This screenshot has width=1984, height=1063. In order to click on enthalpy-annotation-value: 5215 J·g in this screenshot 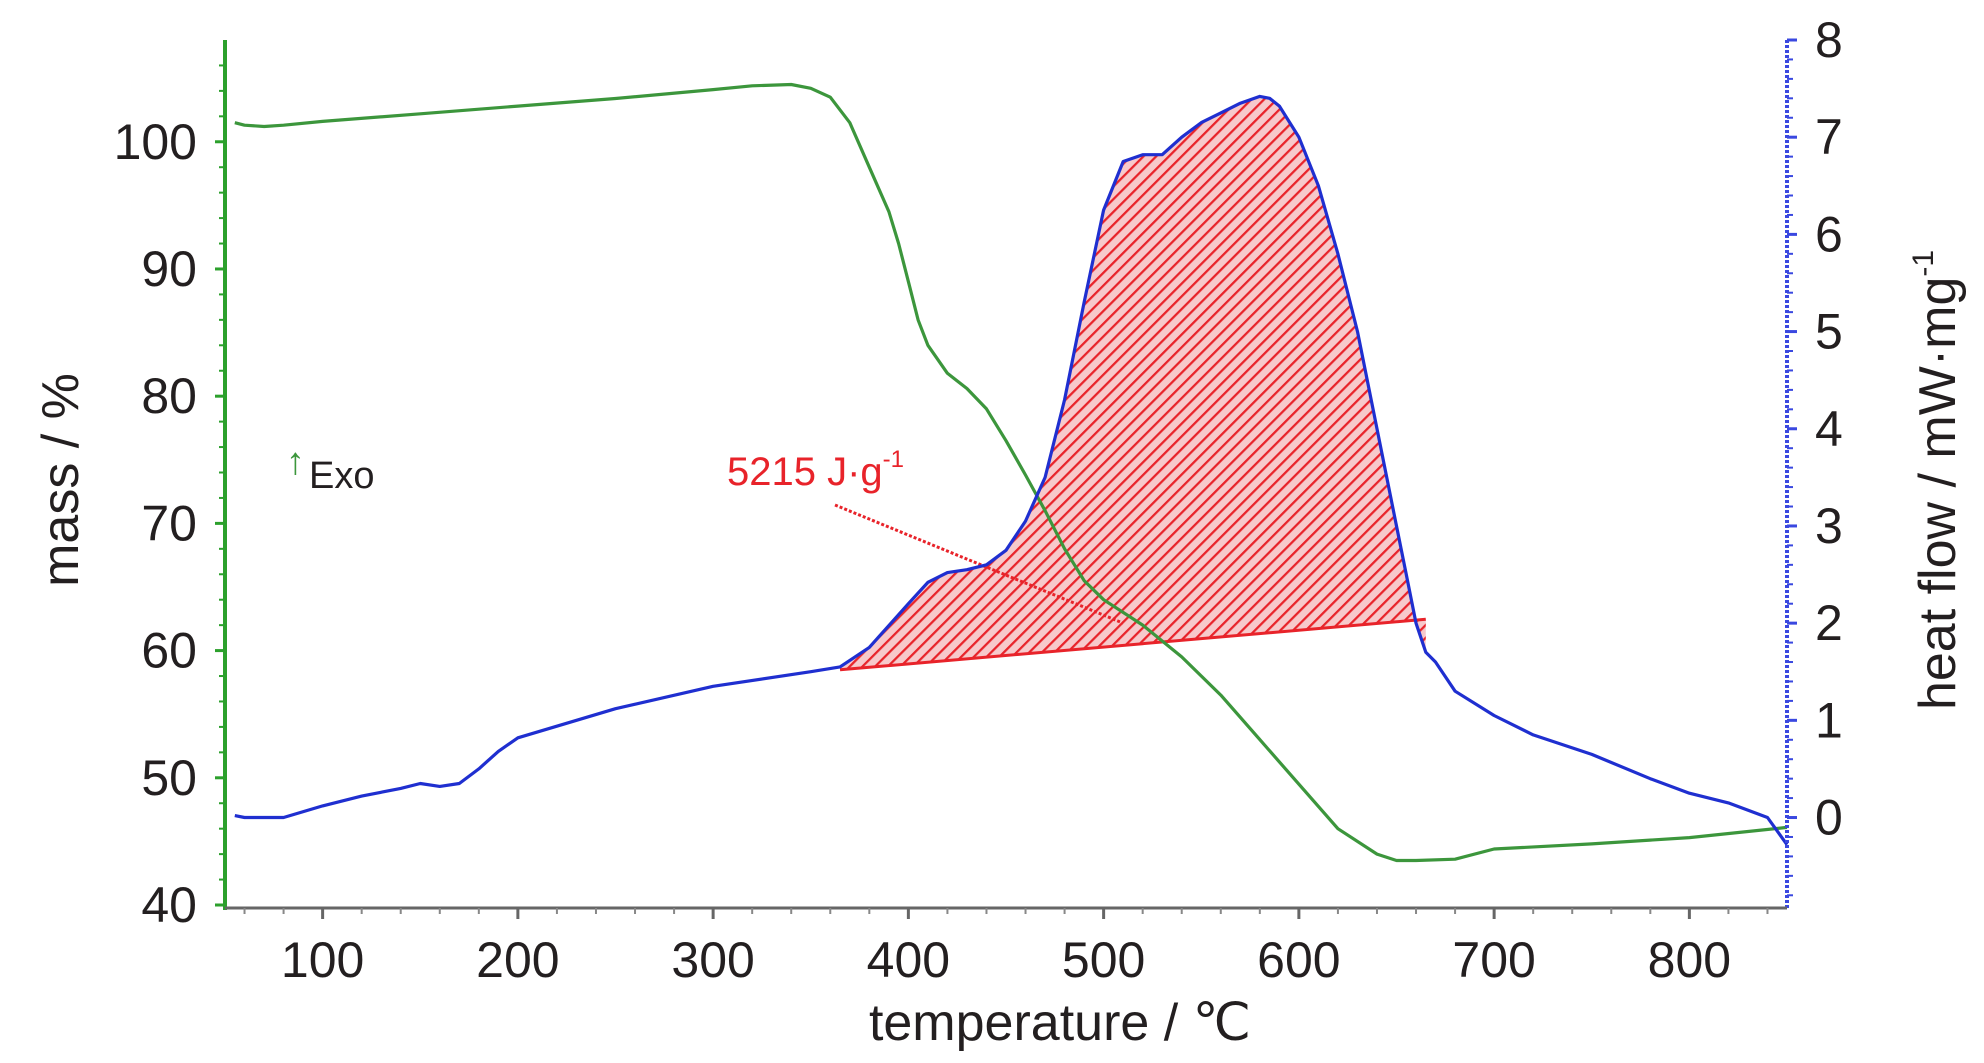, I will do `click(805, 472)`.